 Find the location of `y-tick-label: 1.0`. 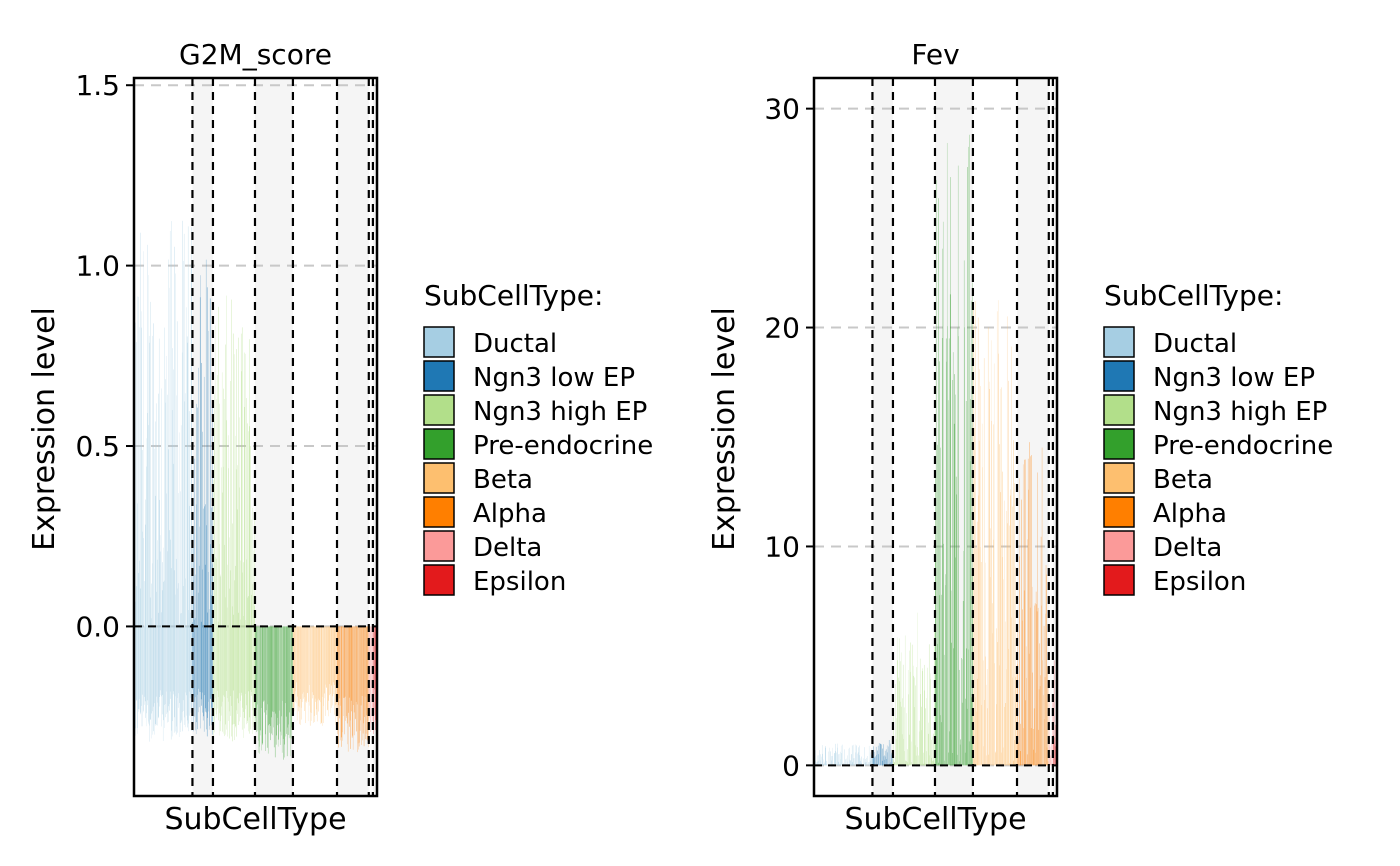

y-tick-label: 1.0 is located at coordinates (97, 266).